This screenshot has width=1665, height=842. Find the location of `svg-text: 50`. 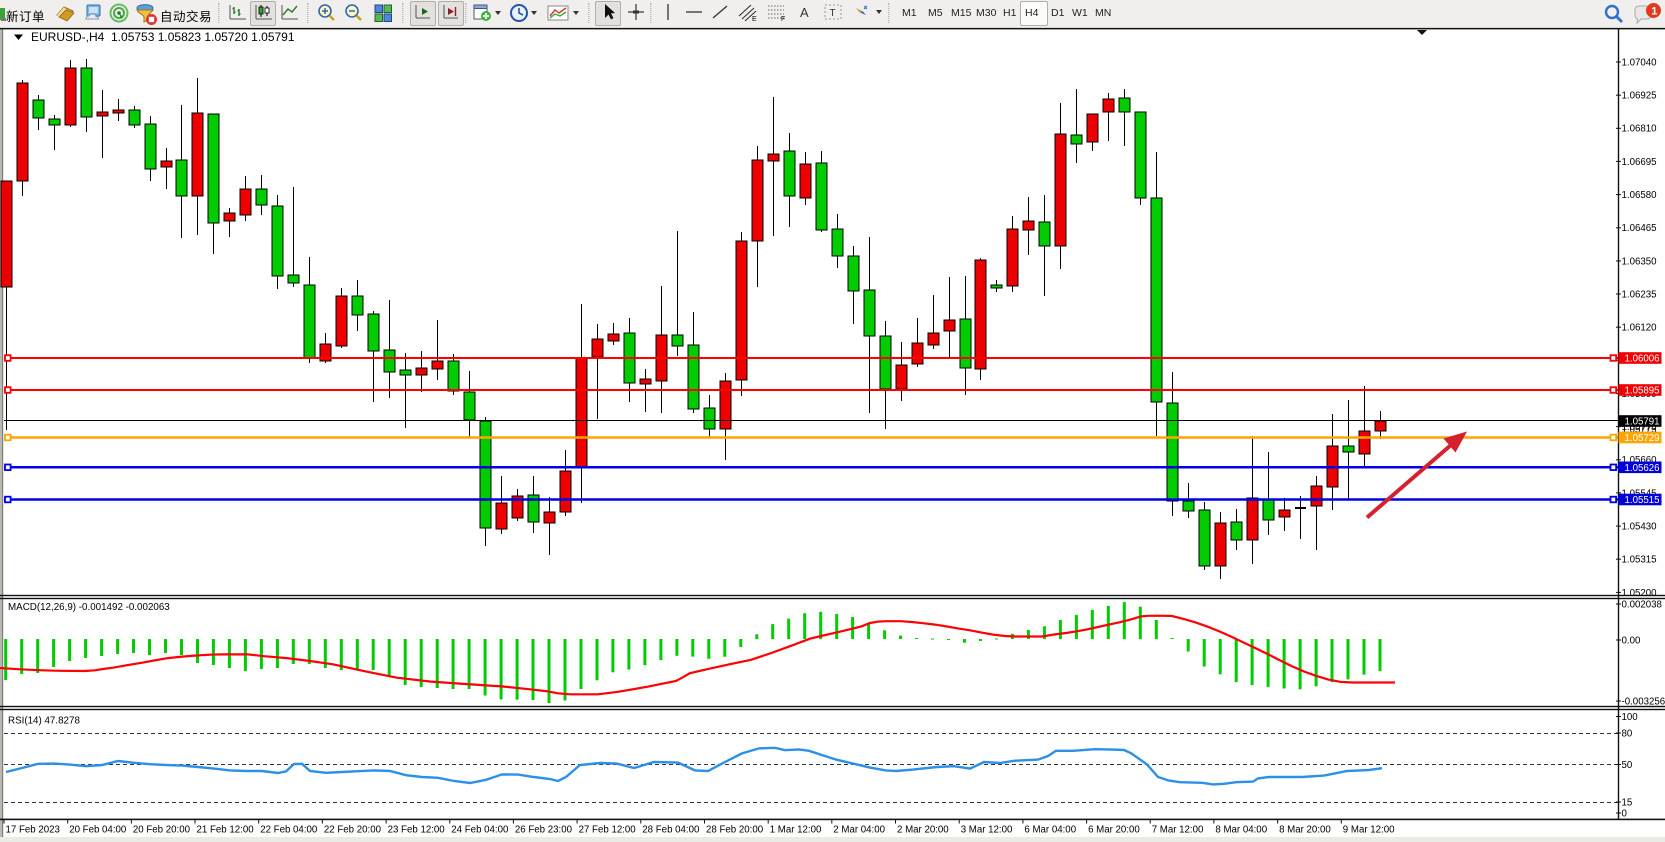

svg-text: 50 is located at coordinates (1627, 765).